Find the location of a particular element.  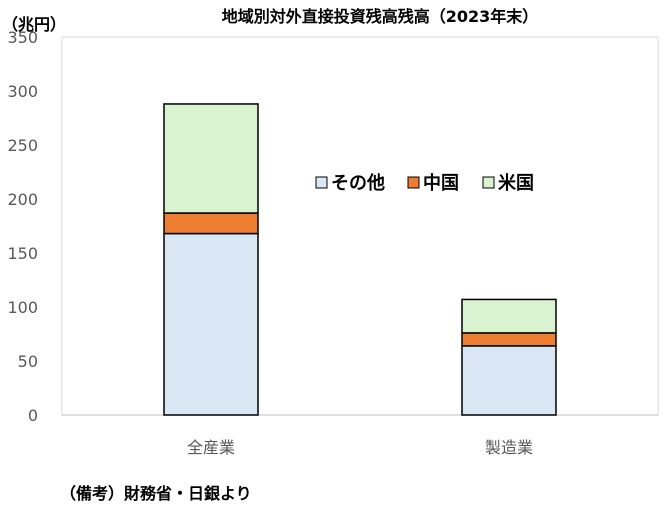

y-tick-label: 50 is located at coordinates (28, 361).